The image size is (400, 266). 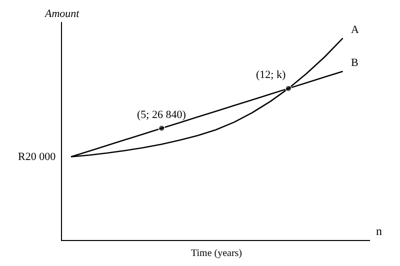 What do you see at coordinates (354, 63) in the screenshot?
I see `series-label: B` at bounding box center [354, 63].